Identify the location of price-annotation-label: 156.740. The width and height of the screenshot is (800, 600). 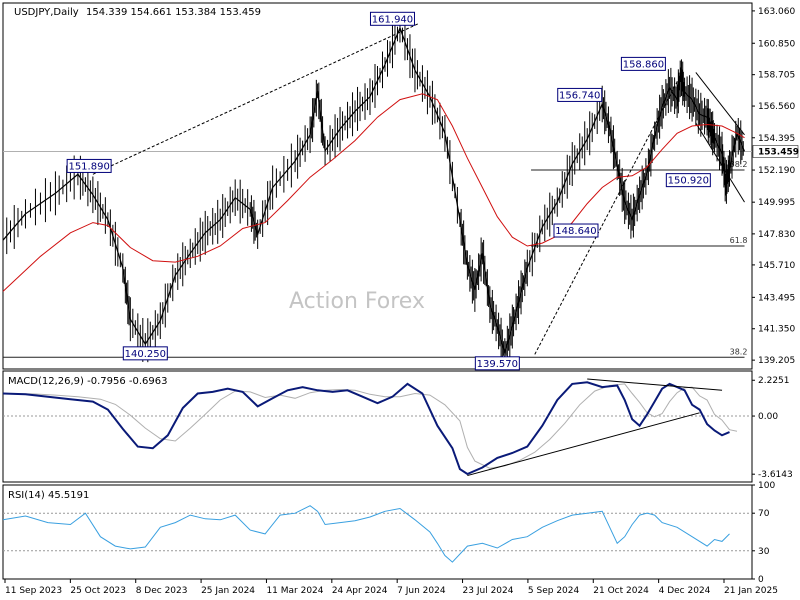
(579, 95).